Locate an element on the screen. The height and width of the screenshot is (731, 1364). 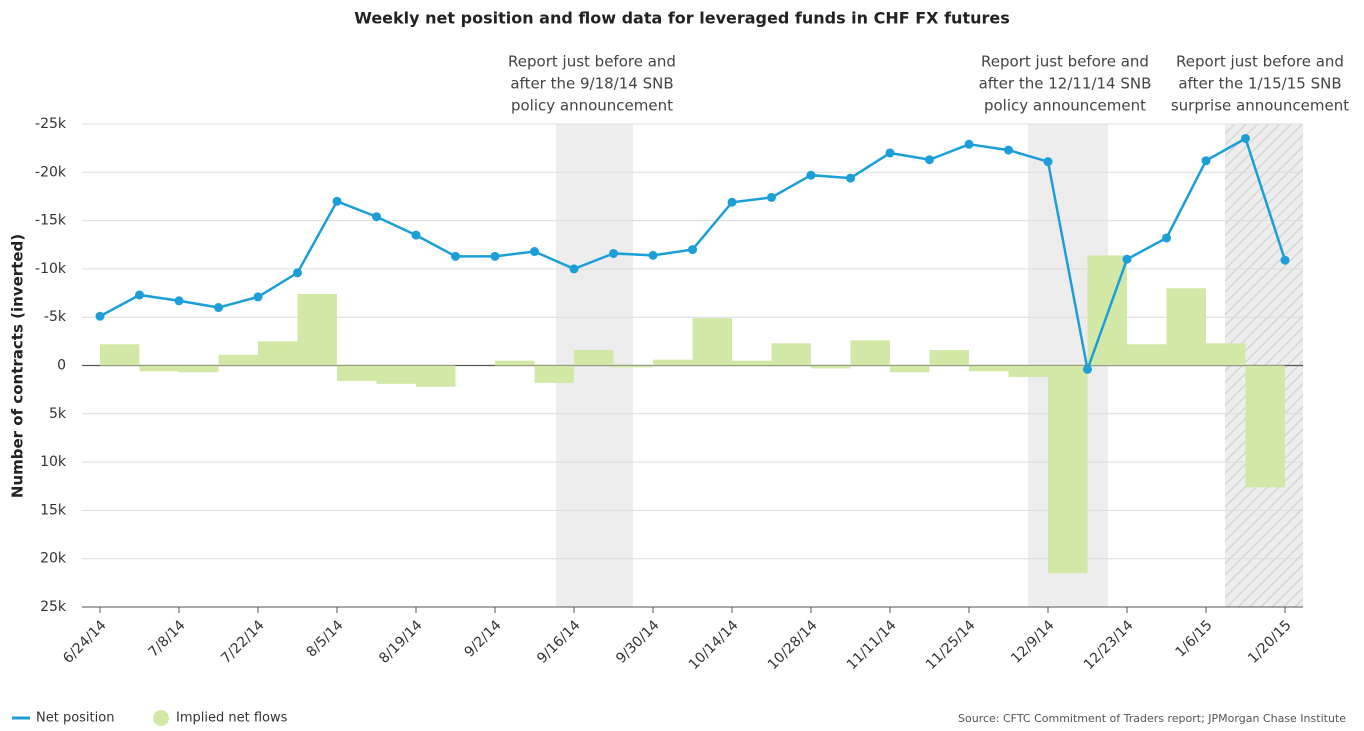
y-tick-label: -5k is located at coordinates (55, 317).